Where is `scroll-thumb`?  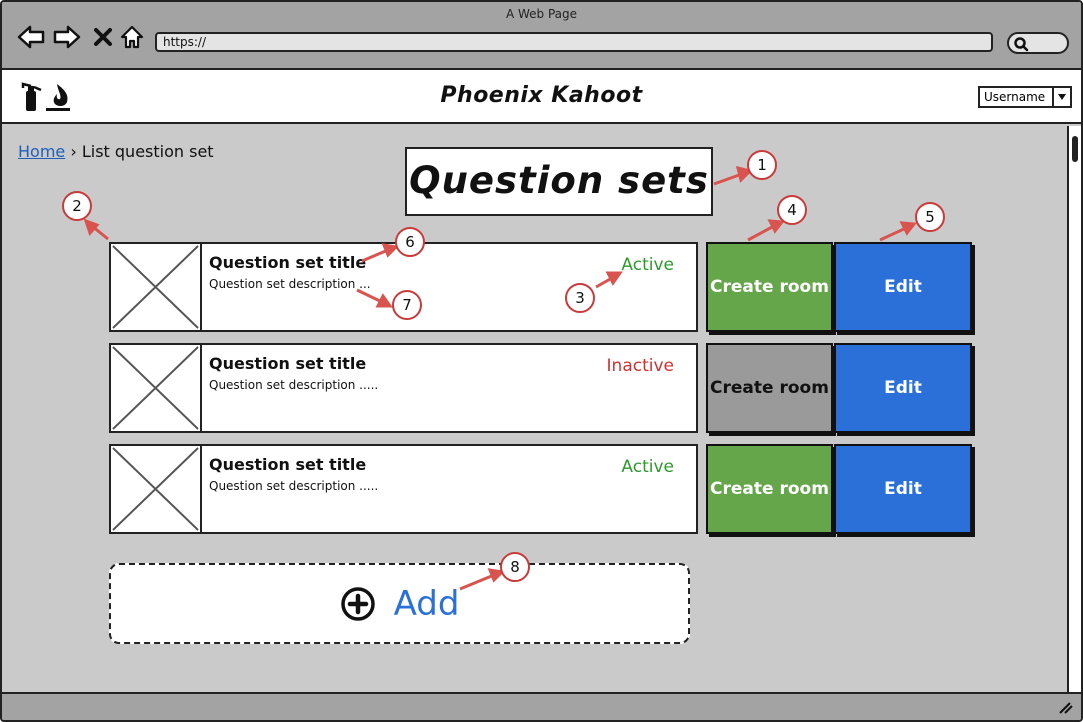 scroll-thumb is located at coordinates (1075, 149).